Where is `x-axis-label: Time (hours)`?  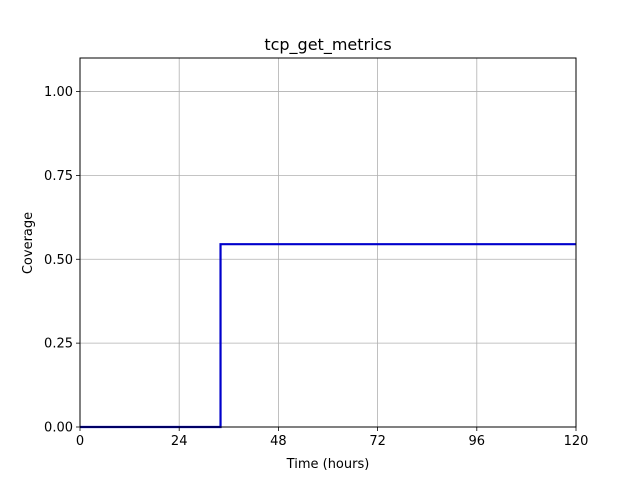
x-axis-label: Time (hours) is located at coordinates (328, 464).